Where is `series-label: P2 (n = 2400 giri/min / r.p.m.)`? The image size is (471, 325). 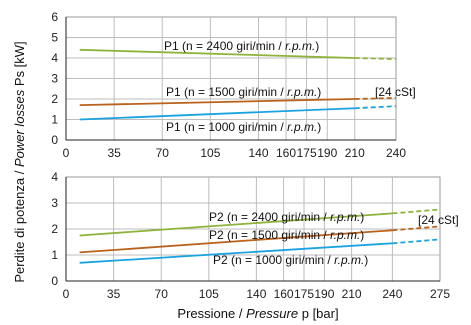
series-label: P2 (n = 2400 giri/min / r.p.m.) is located at coordinates (286, 217).